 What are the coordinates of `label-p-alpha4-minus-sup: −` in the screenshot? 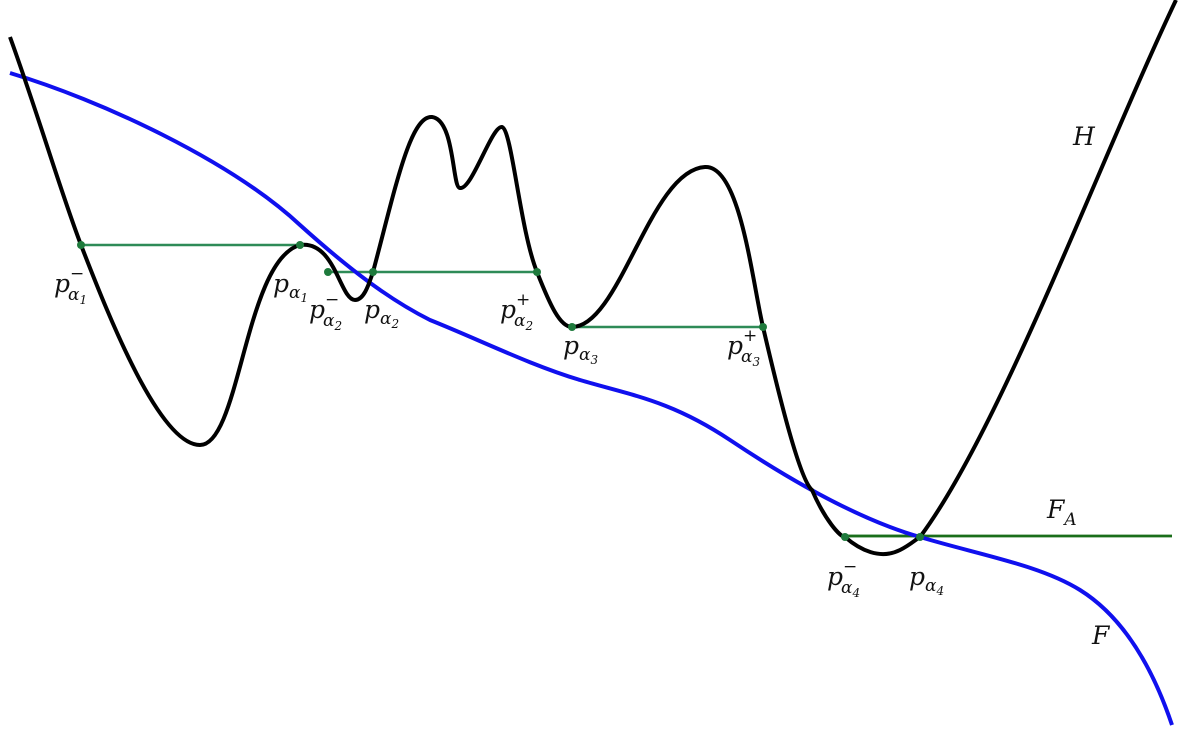 It's located at (850, 567).